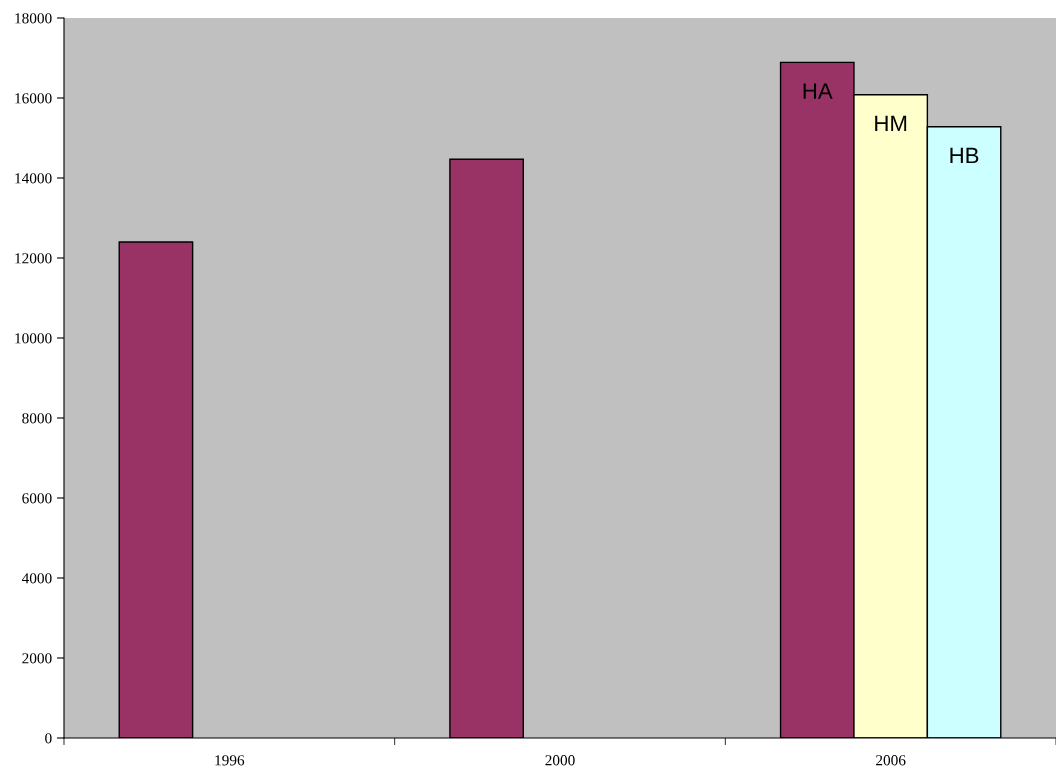  I want to click on y-tick-label: 16000, so click(33, 98).